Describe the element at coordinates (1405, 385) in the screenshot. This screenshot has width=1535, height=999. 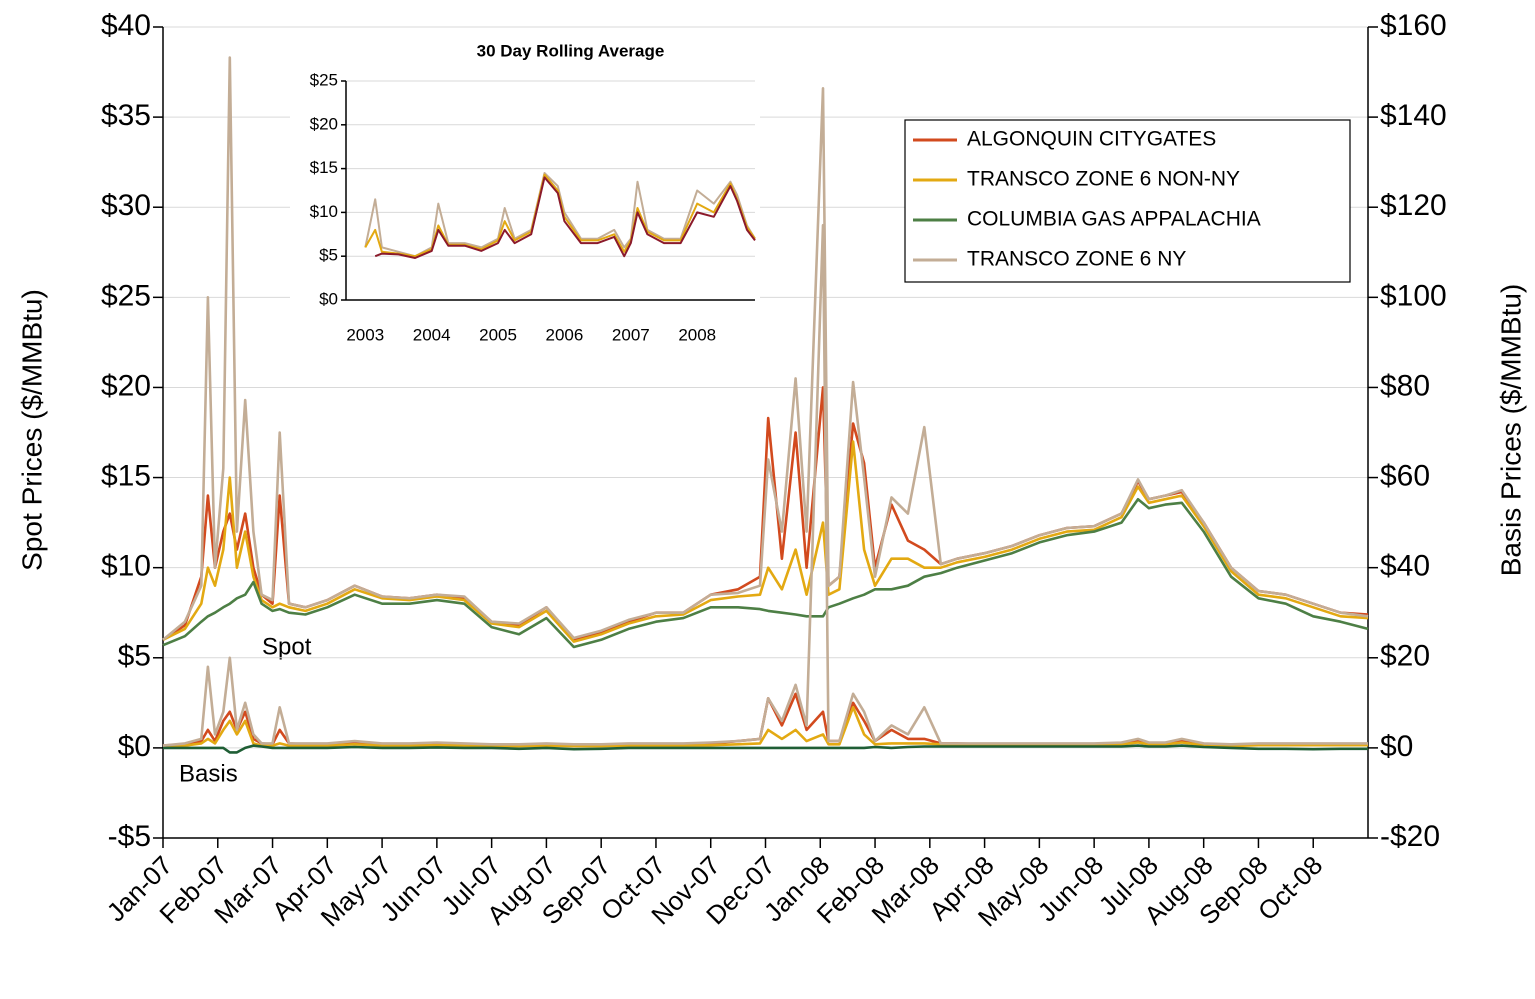
I see `y2-tick-label: $80` at that location.